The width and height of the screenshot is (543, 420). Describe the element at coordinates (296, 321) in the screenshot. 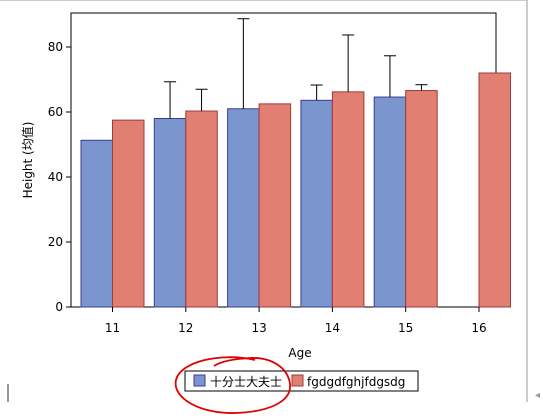

I see `x-axis: 11 12 13 14 15 16` at that location.